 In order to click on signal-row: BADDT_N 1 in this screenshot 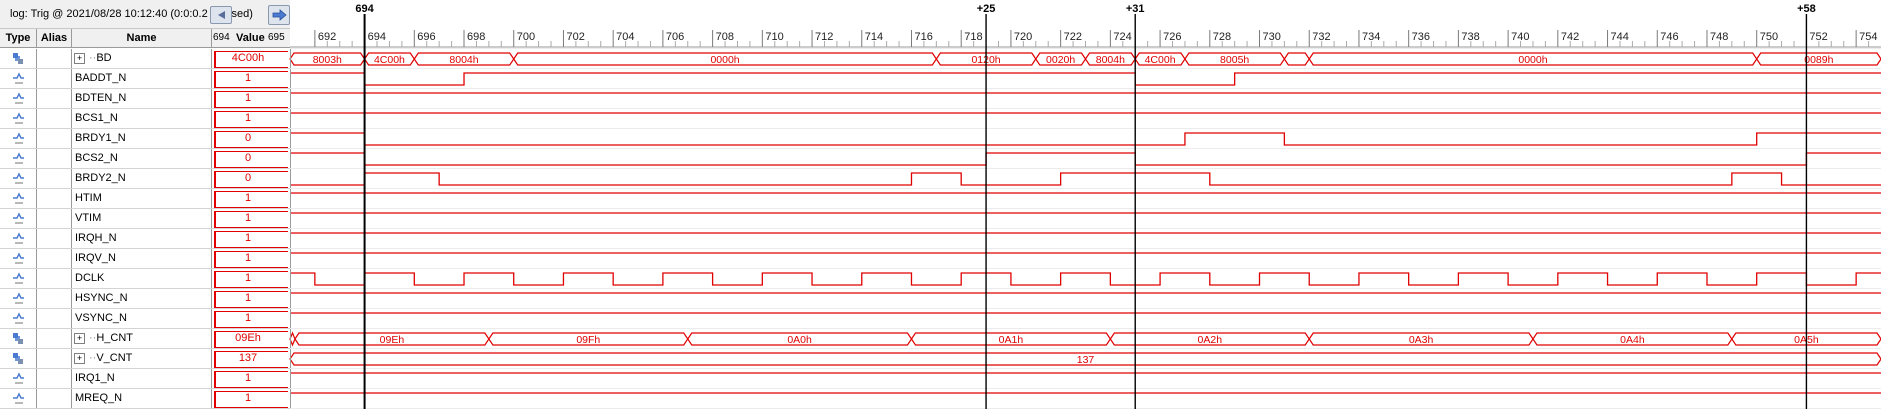, I will do `click(145, 79)`.